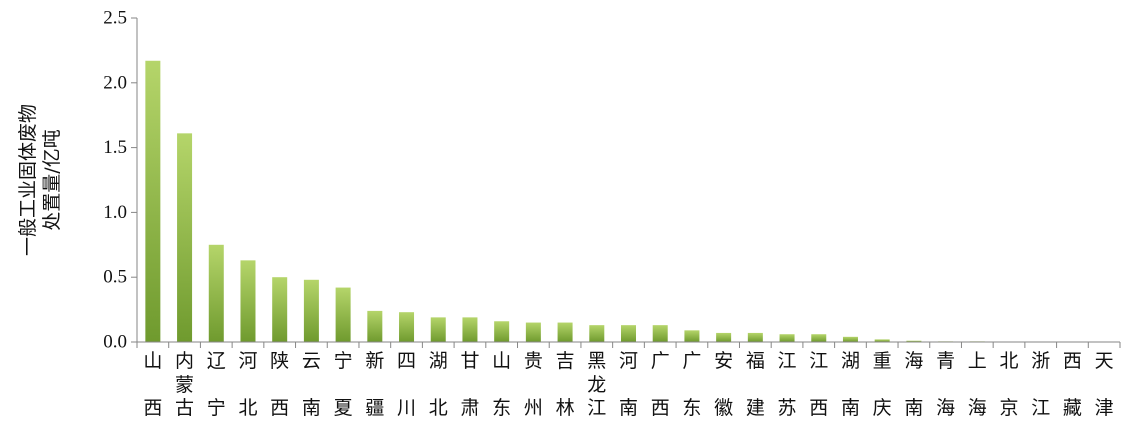 Image resolution: width=1125 pixels, height=428 pixels. I want to click on y-tick-label: 2.0, so click(115, 82).